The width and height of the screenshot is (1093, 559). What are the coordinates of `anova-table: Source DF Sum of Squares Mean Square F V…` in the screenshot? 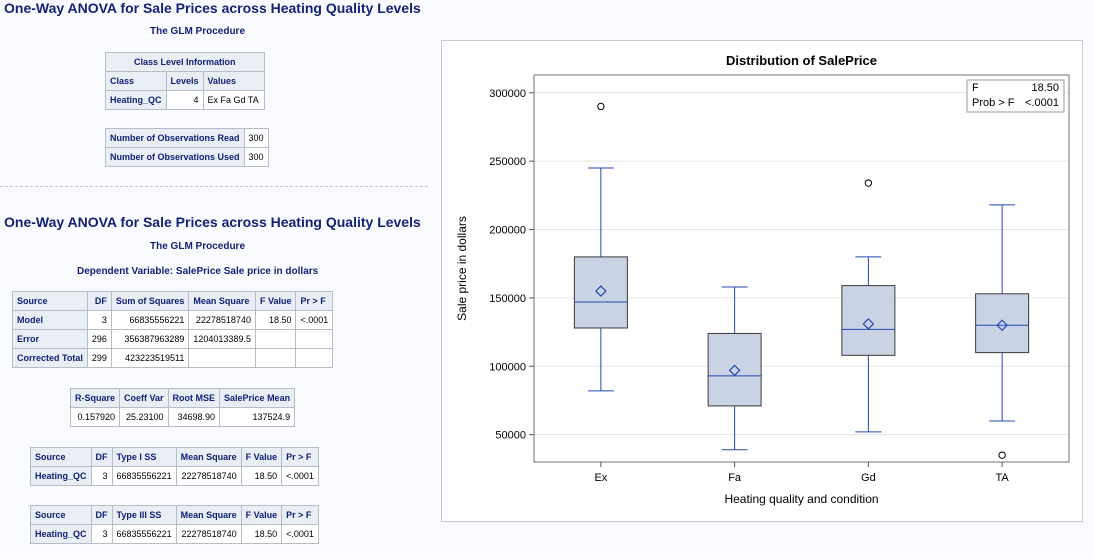 It's located at (173, 329).